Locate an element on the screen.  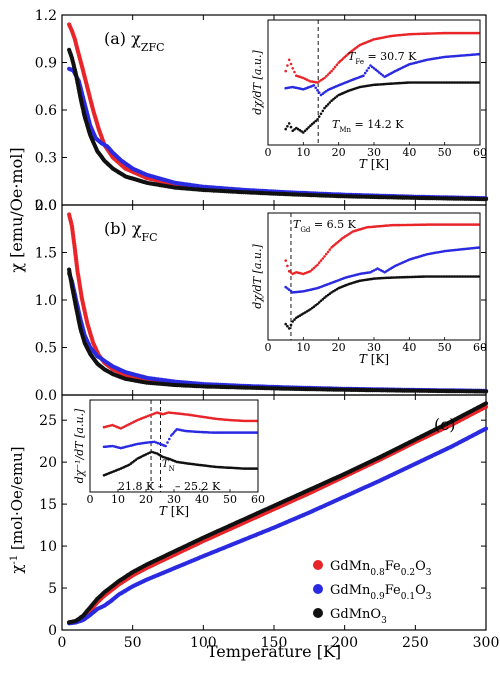
y-tick-label: 25 is located at coordinates (48, 421).